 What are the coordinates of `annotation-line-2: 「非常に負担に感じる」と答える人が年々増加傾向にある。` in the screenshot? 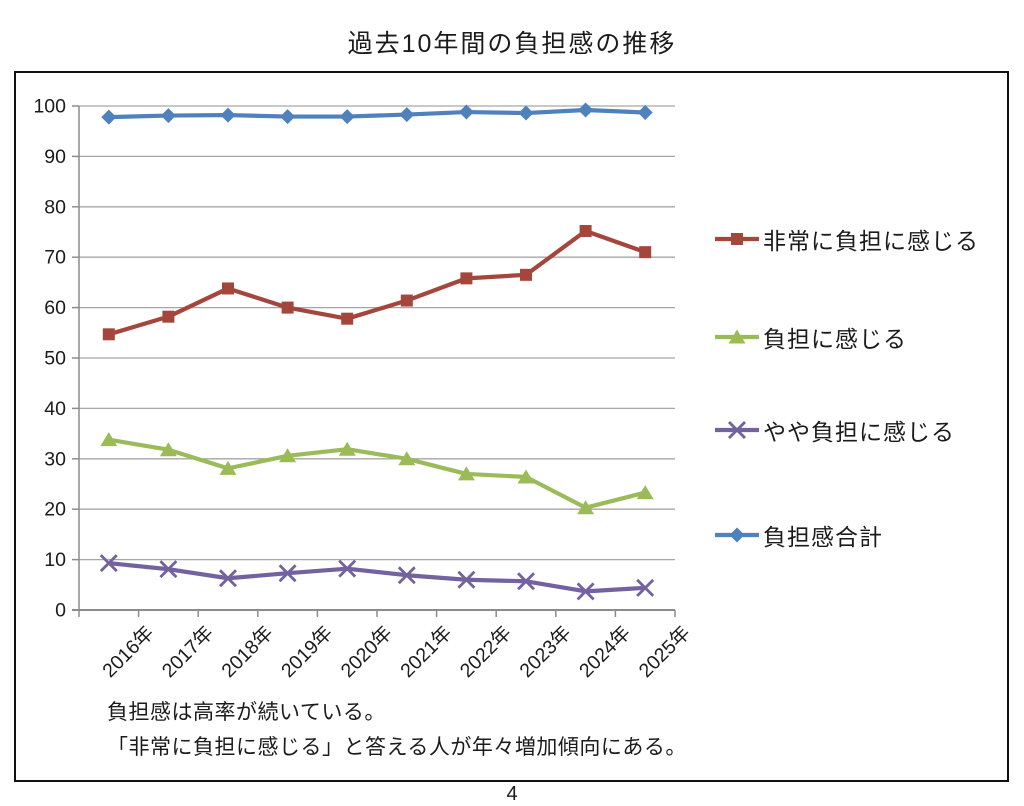 It's located at (397, 747).